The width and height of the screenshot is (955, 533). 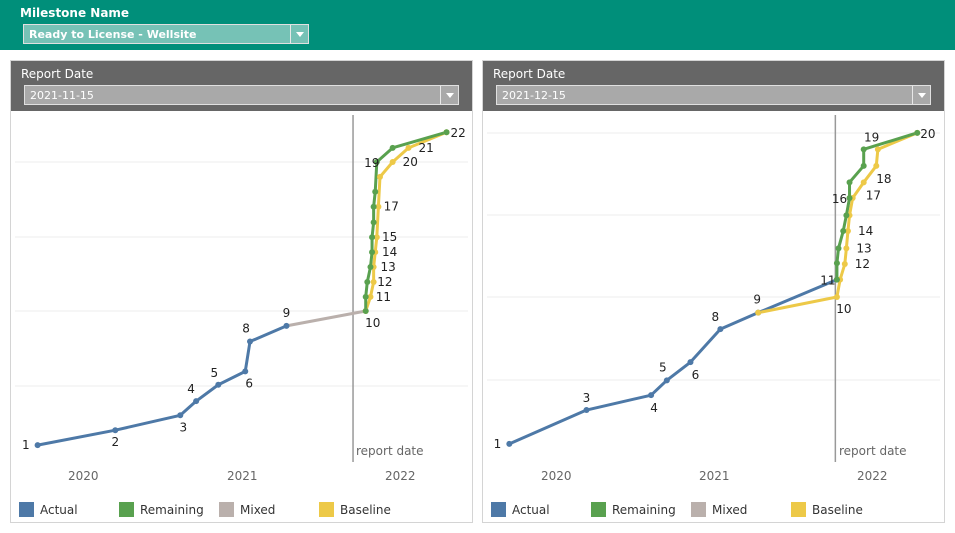 What do you see at coordinates (59, 509) in the screenshot?
I see `legend-label: Actual` at bounding box center [59, 509].